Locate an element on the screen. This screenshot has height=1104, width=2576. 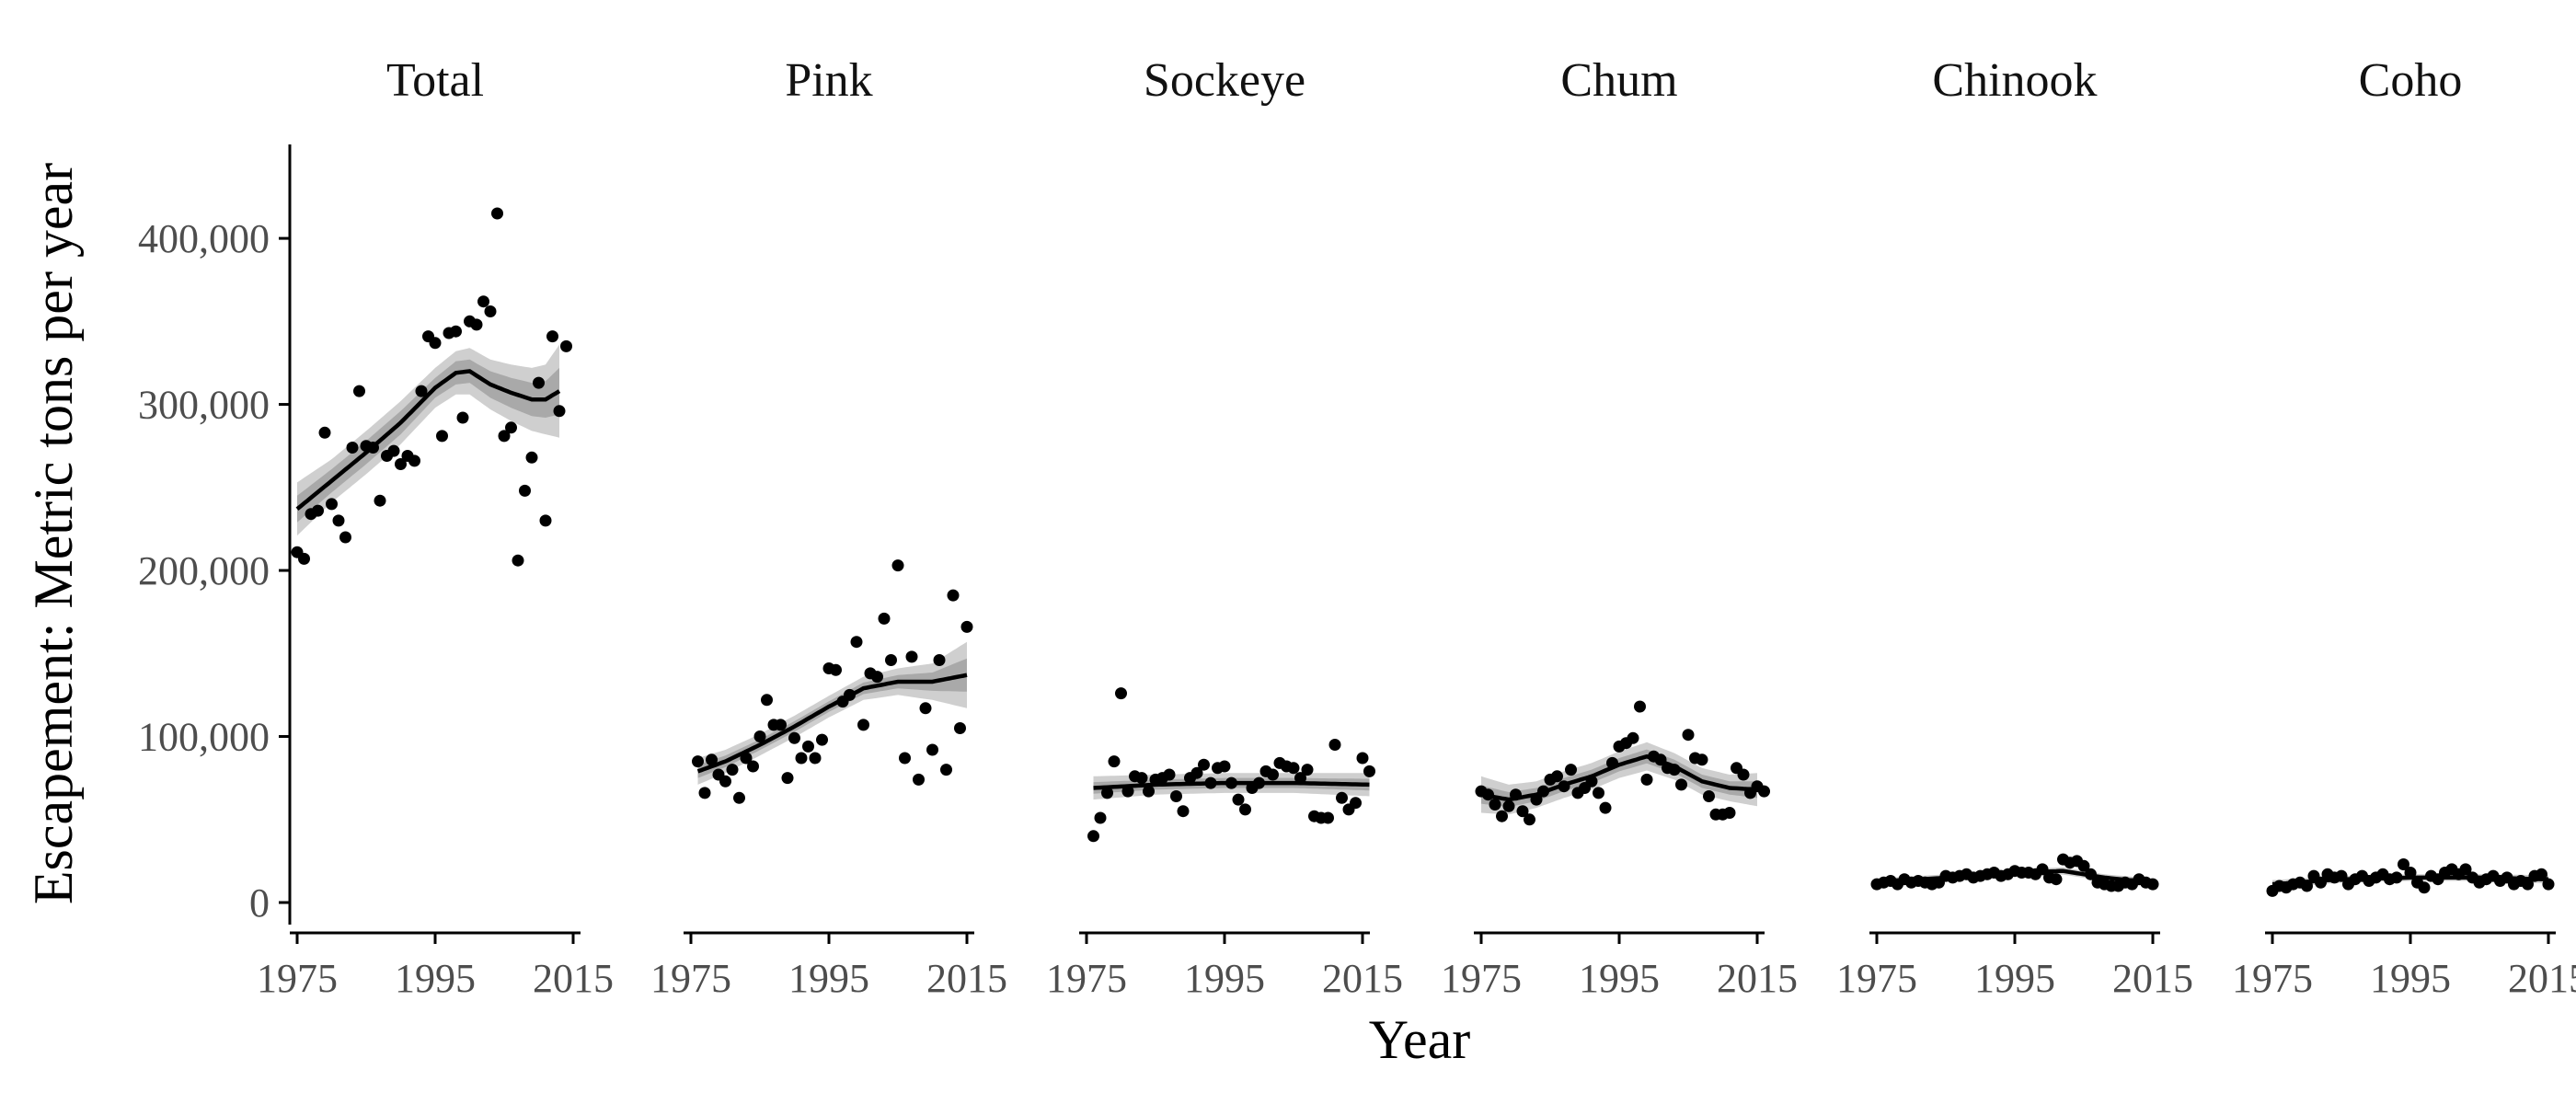
facet-panel-chinook: Chinook 1975 1995 2015 is located at coordinates (2014, 527).